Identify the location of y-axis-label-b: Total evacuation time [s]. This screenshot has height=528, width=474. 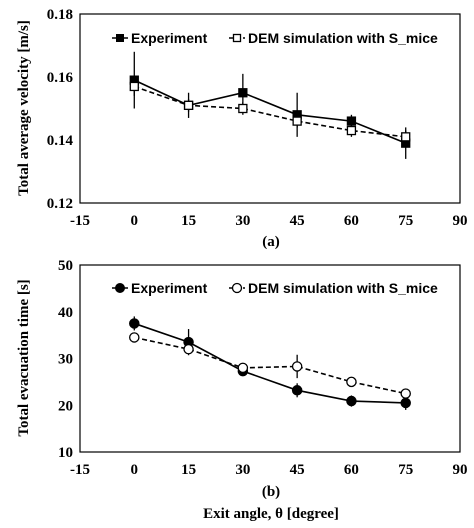
(24, 357).